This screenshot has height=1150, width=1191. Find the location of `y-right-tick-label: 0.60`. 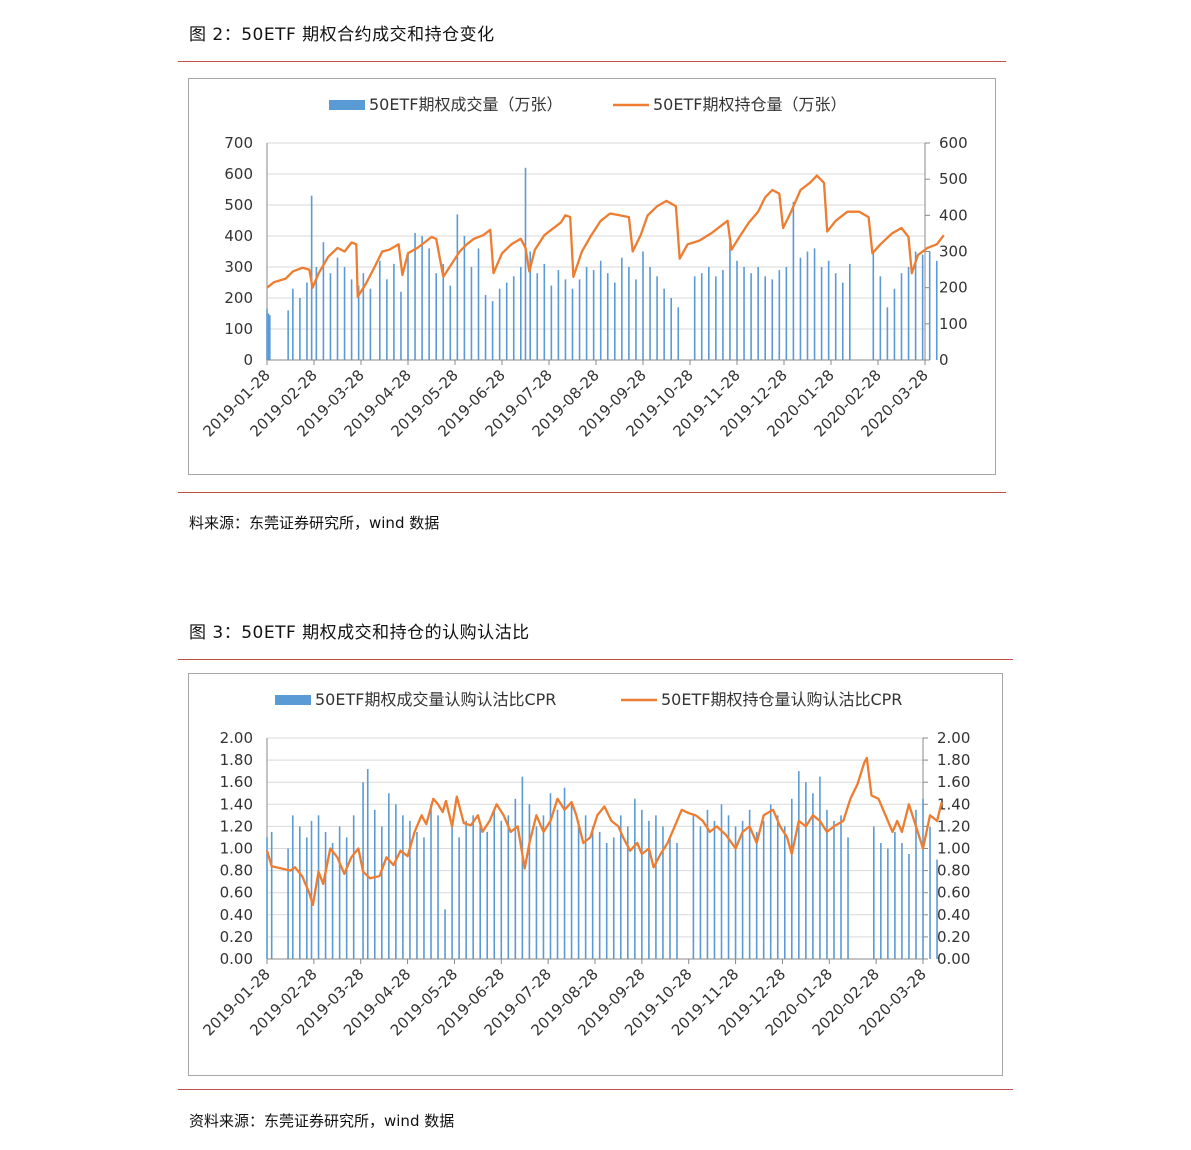

y-right-tick-label: 0.60 is located at coordinates (953, 893).